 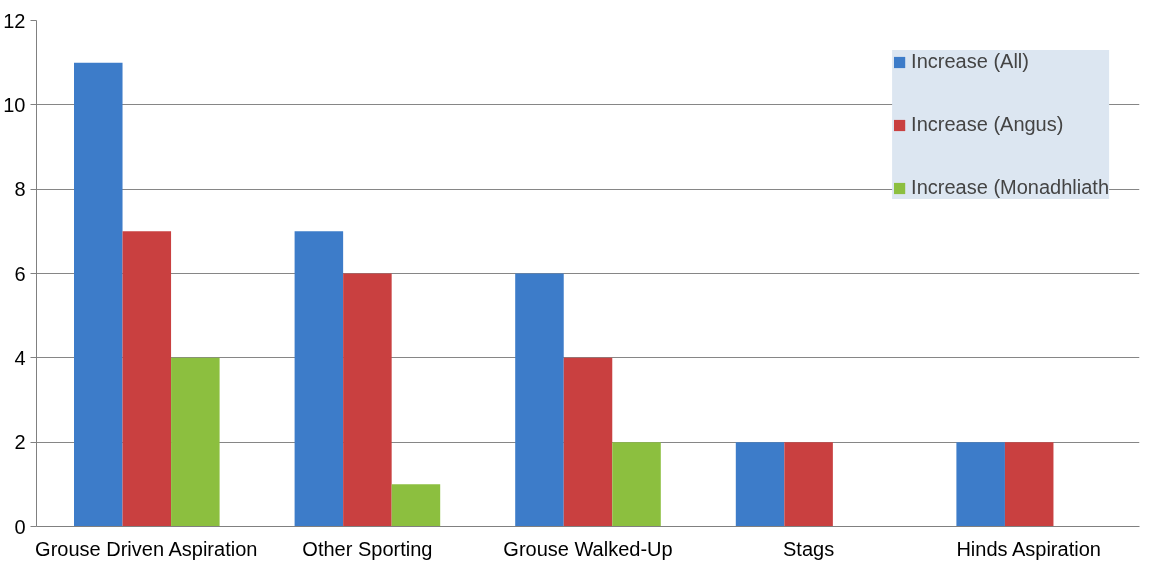 I want to click on x-tick-label: Grouse Walked-Up, so click(x=588, y=548).